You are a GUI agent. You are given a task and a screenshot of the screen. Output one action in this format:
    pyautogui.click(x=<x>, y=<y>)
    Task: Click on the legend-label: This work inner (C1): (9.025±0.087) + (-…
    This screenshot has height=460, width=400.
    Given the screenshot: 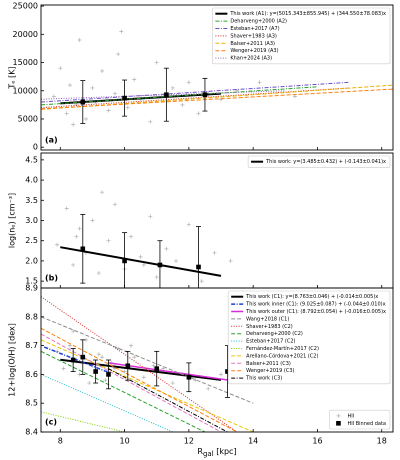 What is the action you would take?
    pyautogui.click(x=315, y=305)
    